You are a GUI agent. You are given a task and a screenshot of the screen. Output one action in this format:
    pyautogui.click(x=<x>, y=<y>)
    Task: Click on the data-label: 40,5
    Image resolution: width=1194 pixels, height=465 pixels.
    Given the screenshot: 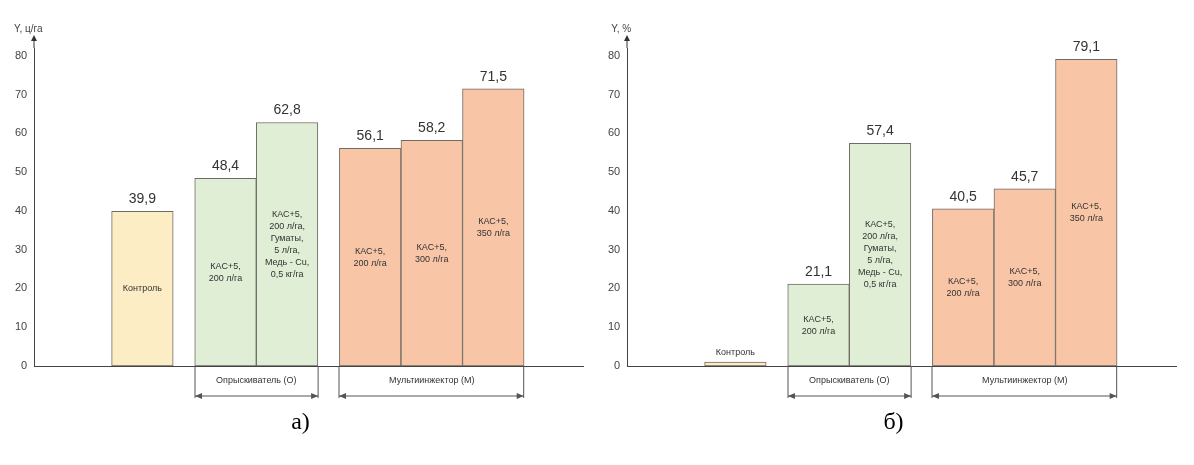 What is the action you would take?
    pyautogui.click(x=963, y=195)
    